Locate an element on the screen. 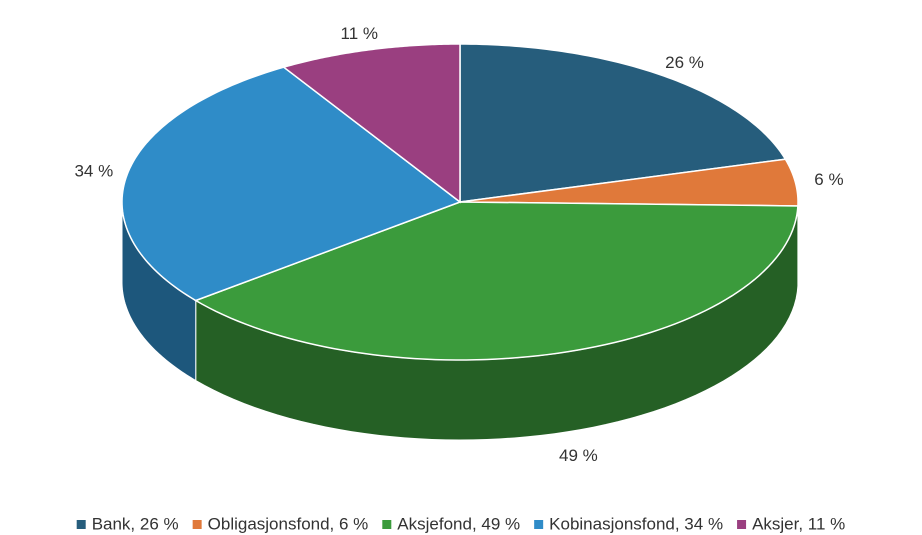 The height and width of the screenshot is (535, 922). data-label: 49 % is located at coordinates (578, 455).